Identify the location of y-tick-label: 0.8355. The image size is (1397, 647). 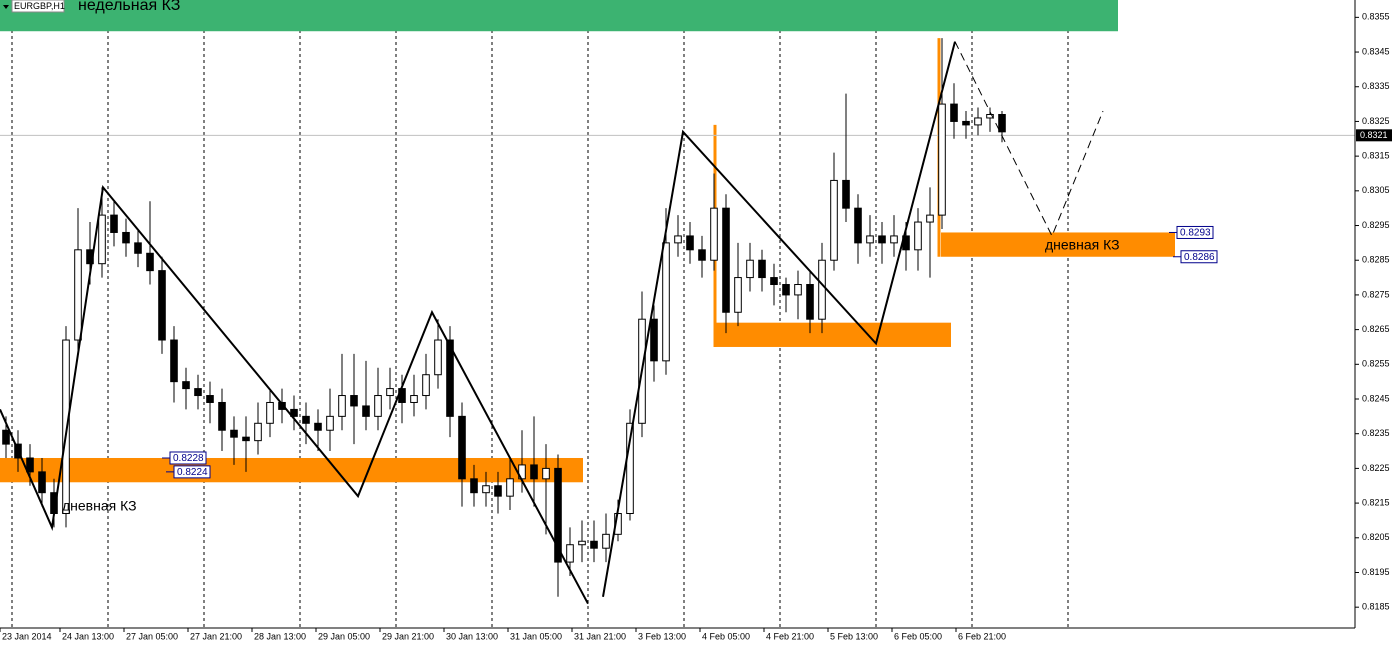
(1376, 17).